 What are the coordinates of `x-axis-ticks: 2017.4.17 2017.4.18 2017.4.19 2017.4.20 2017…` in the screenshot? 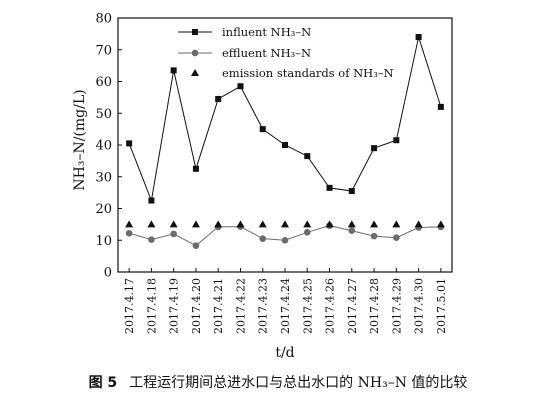 It's located at (285, 301).